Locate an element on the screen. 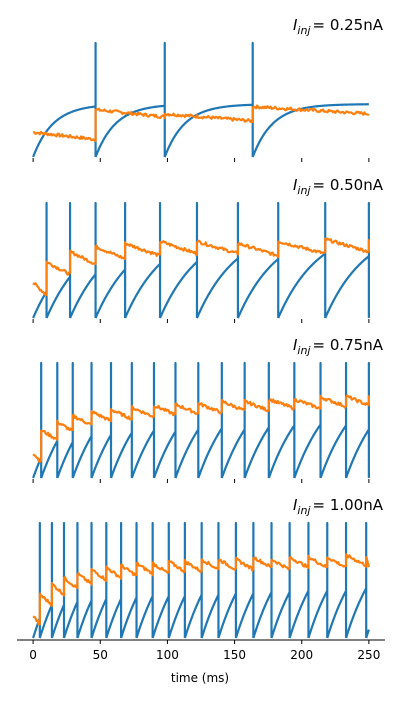 This screenshot has height=704, width=400. title-value: = 0.25nA is located at coordinates (347, 25).